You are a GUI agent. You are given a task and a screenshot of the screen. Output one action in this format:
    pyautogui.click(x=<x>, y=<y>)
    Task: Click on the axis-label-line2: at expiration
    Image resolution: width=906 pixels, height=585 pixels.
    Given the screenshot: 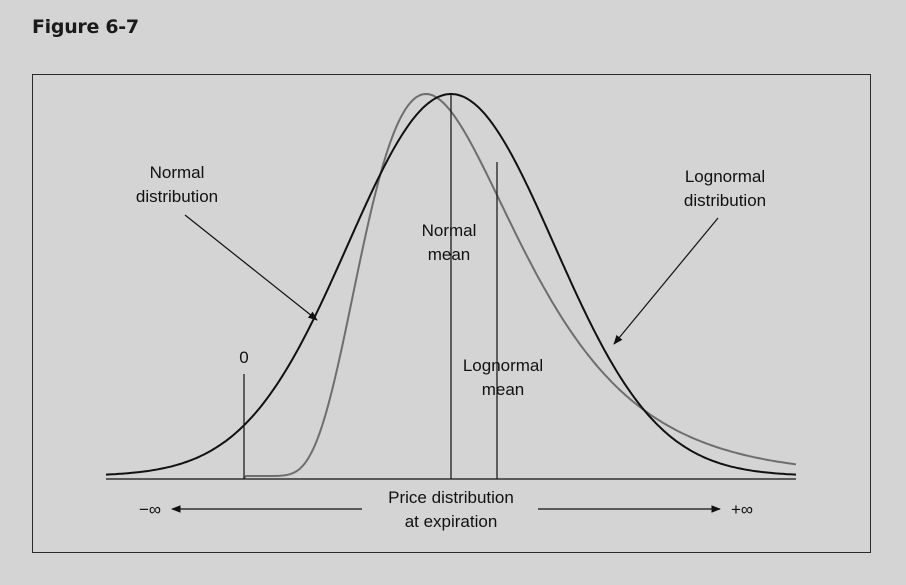 What is the action you would take?
    pyautogui.click(x=451, y=521)
    